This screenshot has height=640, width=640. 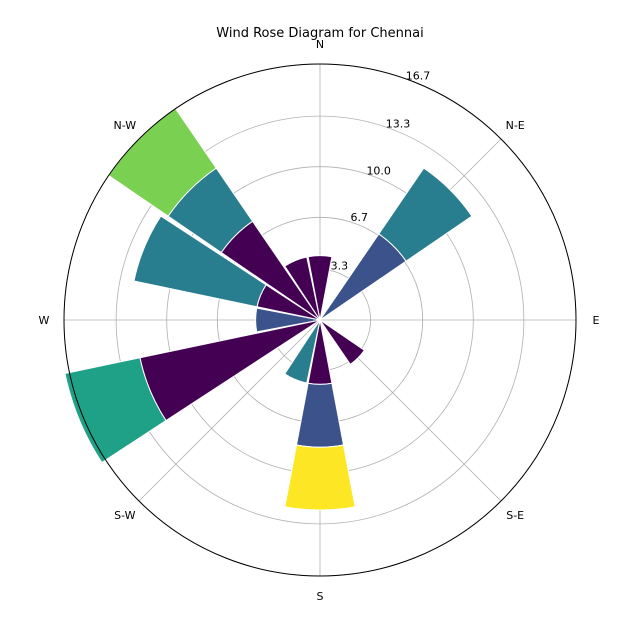 What do you see at coordinates (515, 125) in the screenshot?
I see `direction-label-1: N-E` at bounding box center [515, 125].